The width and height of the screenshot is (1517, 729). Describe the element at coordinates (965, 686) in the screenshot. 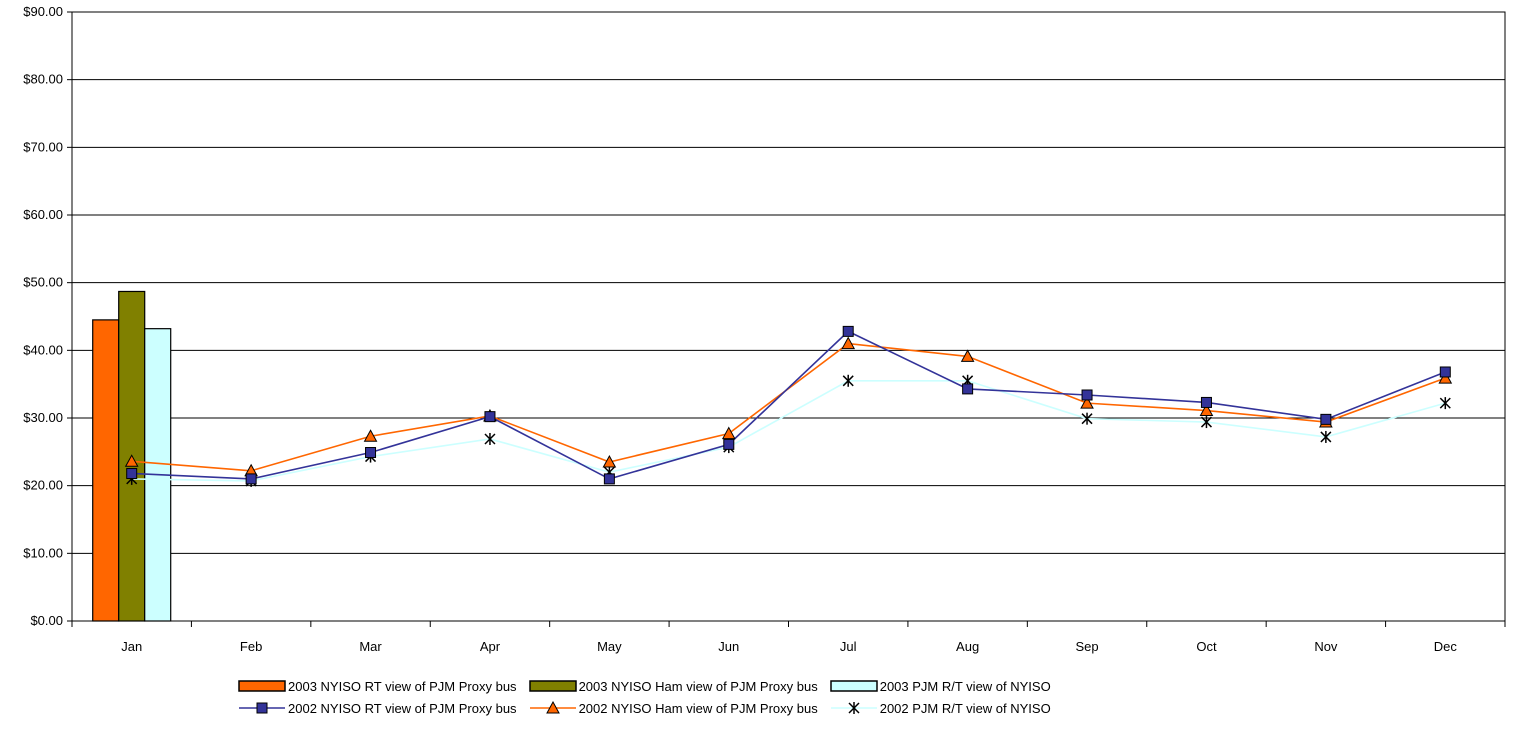

I see `legend-label-bar-2: 2003 PJM R/T view of NYISO` at that location.